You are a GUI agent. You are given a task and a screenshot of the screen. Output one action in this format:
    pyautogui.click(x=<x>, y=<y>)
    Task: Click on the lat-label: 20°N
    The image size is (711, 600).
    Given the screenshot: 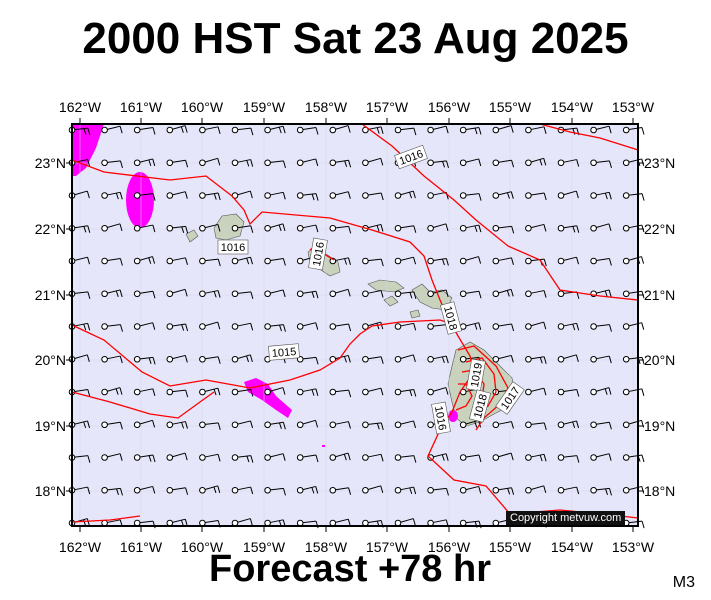 What is the action you would take?
    pyautogui.click(x=659, y=360)
    